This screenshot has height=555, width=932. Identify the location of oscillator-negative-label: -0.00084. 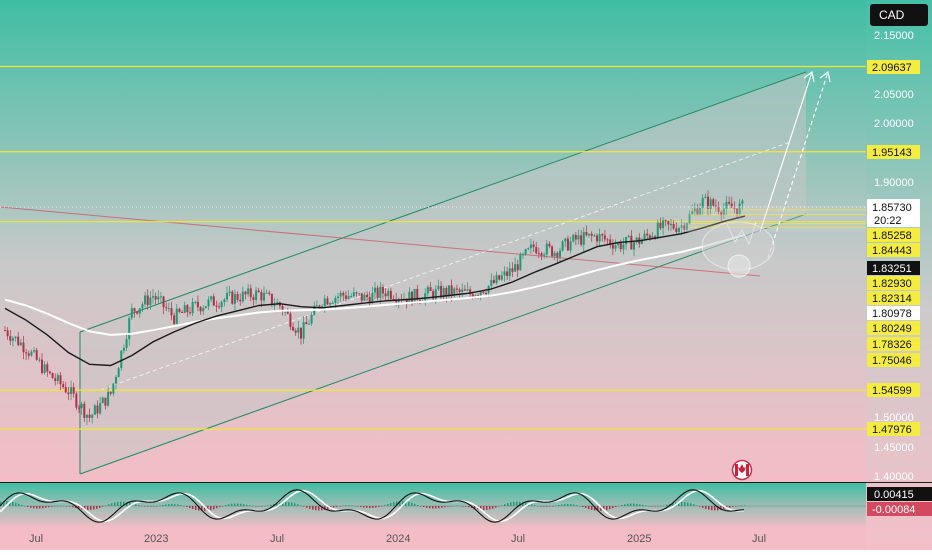
(893, 510).